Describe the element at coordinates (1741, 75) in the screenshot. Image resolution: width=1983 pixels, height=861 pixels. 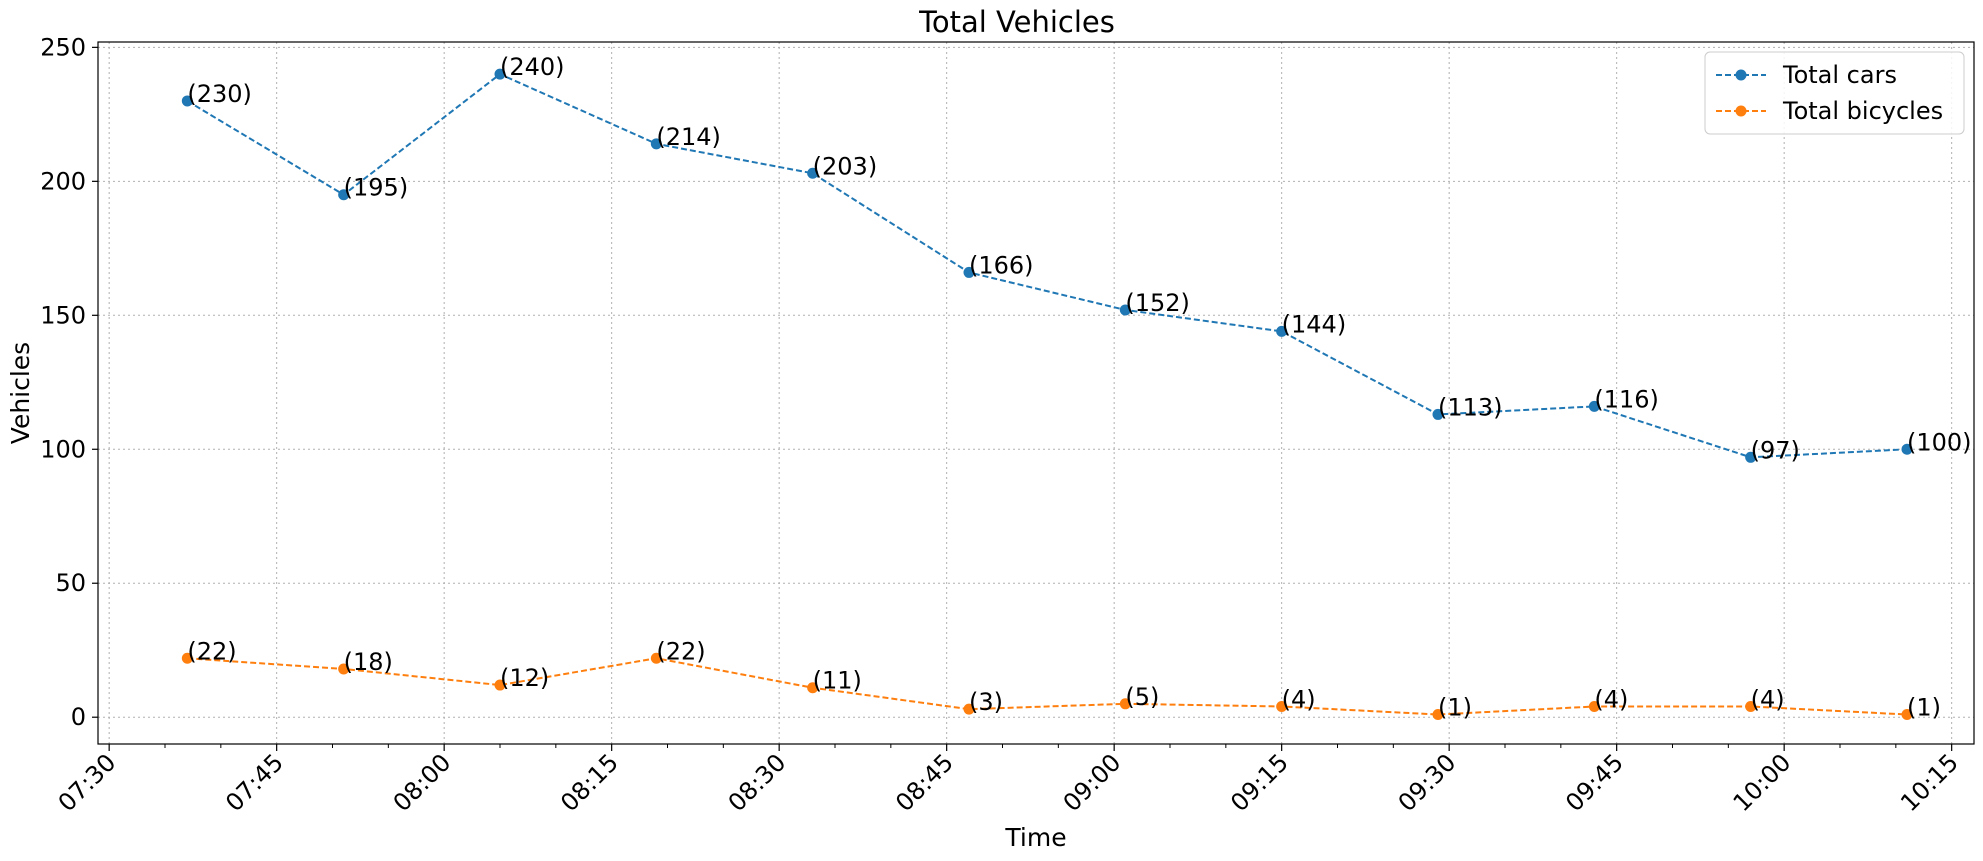
I see `legend-marker-cars` at that location.